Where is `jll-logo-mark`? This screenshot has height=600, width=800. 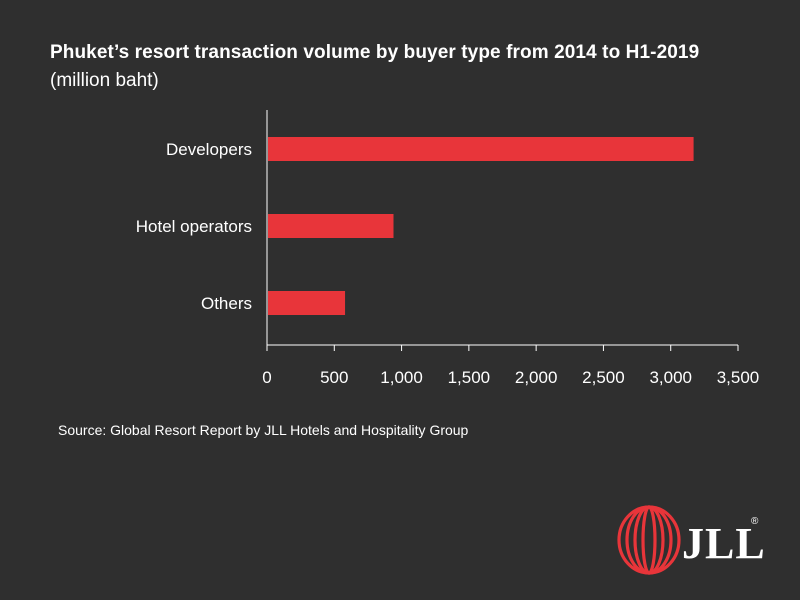 jll-logo-mark is located at coordinates (649, 540).